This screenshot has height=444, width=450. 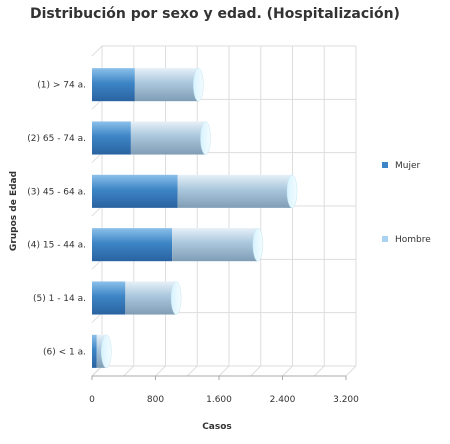 What do you see at coordinates (92, 400) in the screenshot?
I see `x-tick-label: 0` at bounding box center [92, 400].